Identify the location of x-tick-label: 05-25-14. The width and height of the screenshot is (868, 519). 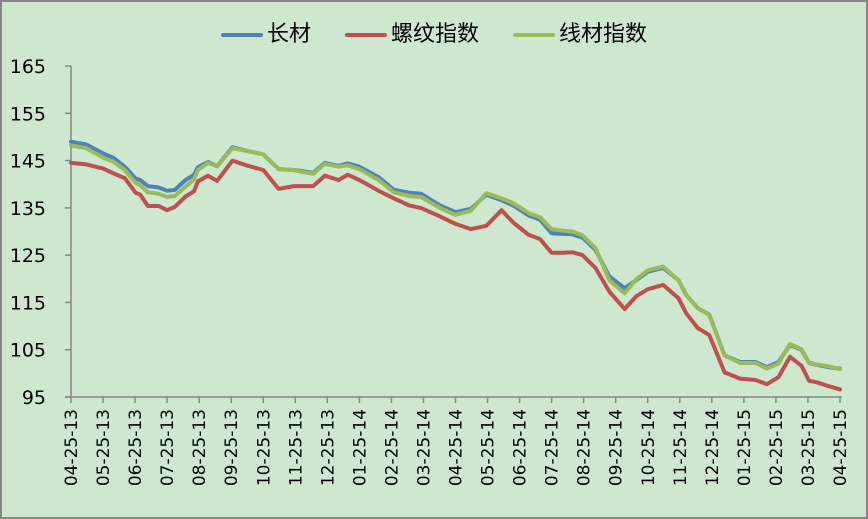
(489, 447).